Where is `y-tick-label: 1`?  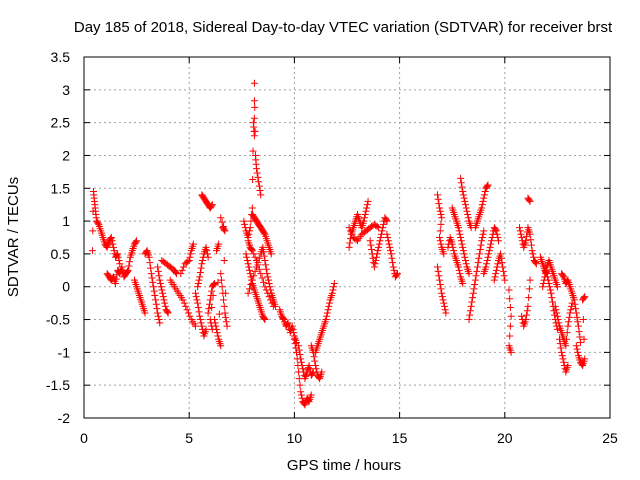
y-tick-label: 1 is located at coordinates (66, 221).